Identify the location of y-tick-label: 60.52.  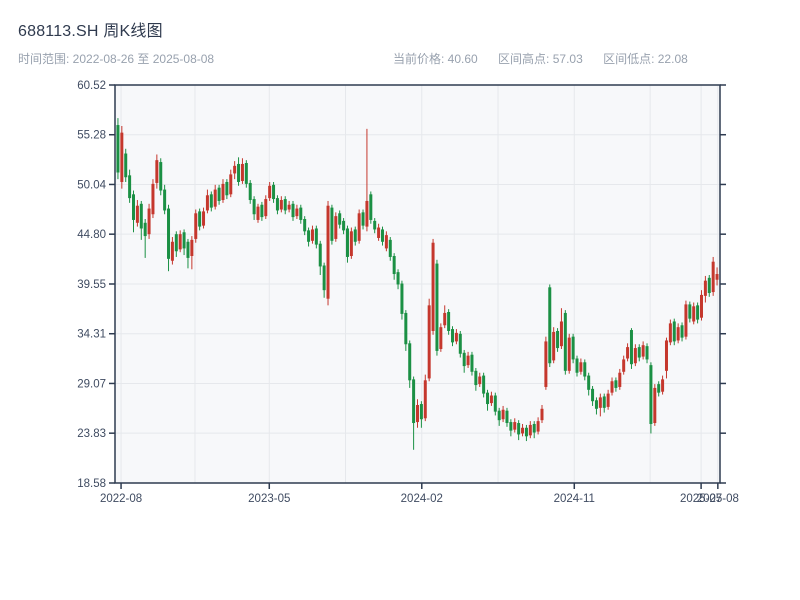
(91, 86).